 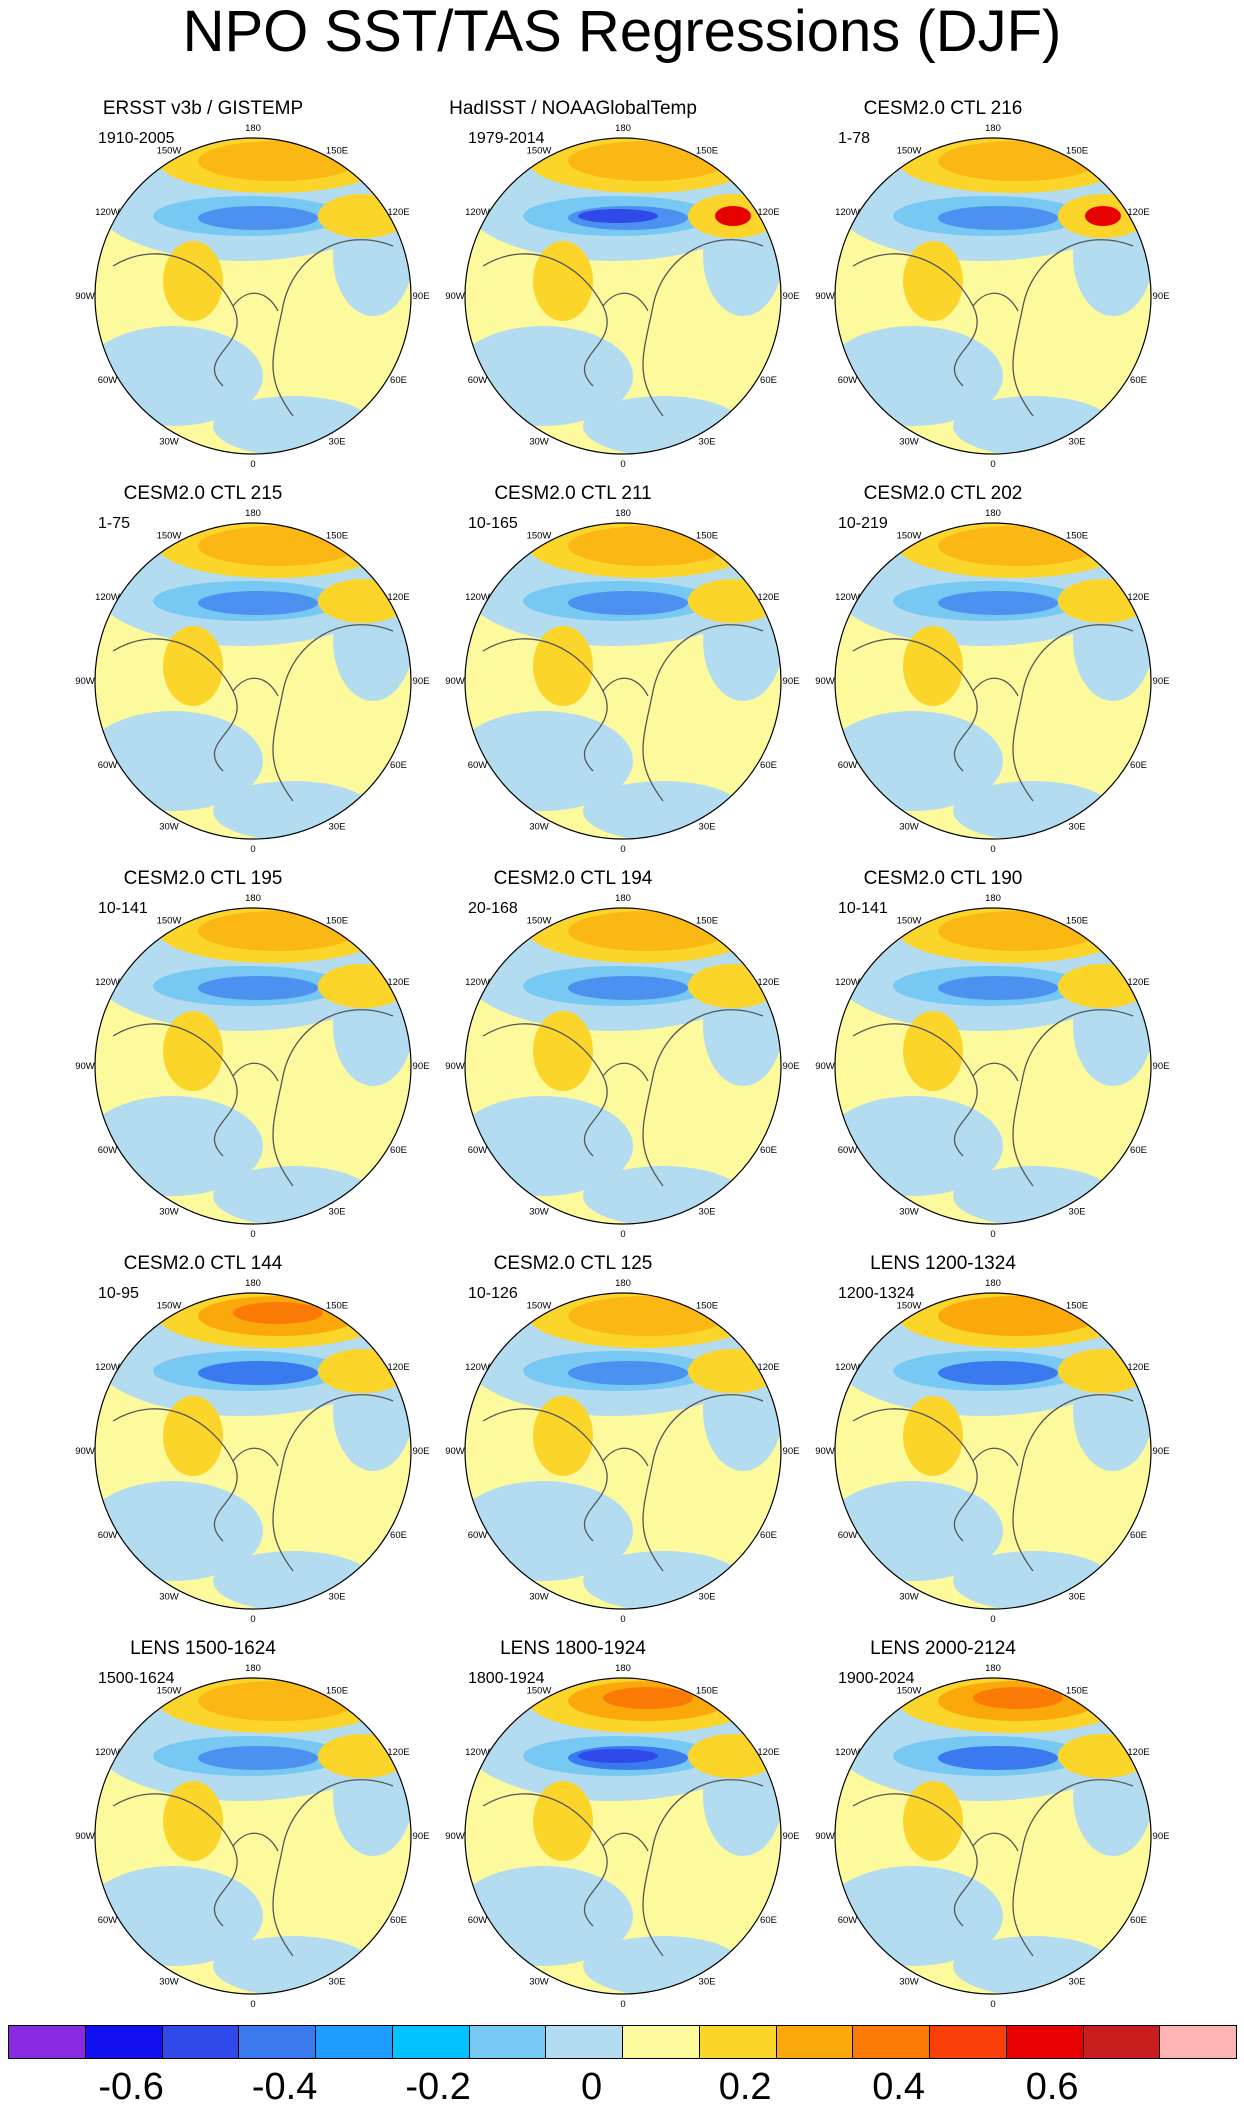 What do you see at coordinates (863, 523) in the screenshot?
I see `panel-period: 10-219` at bounding box center [863, 523].